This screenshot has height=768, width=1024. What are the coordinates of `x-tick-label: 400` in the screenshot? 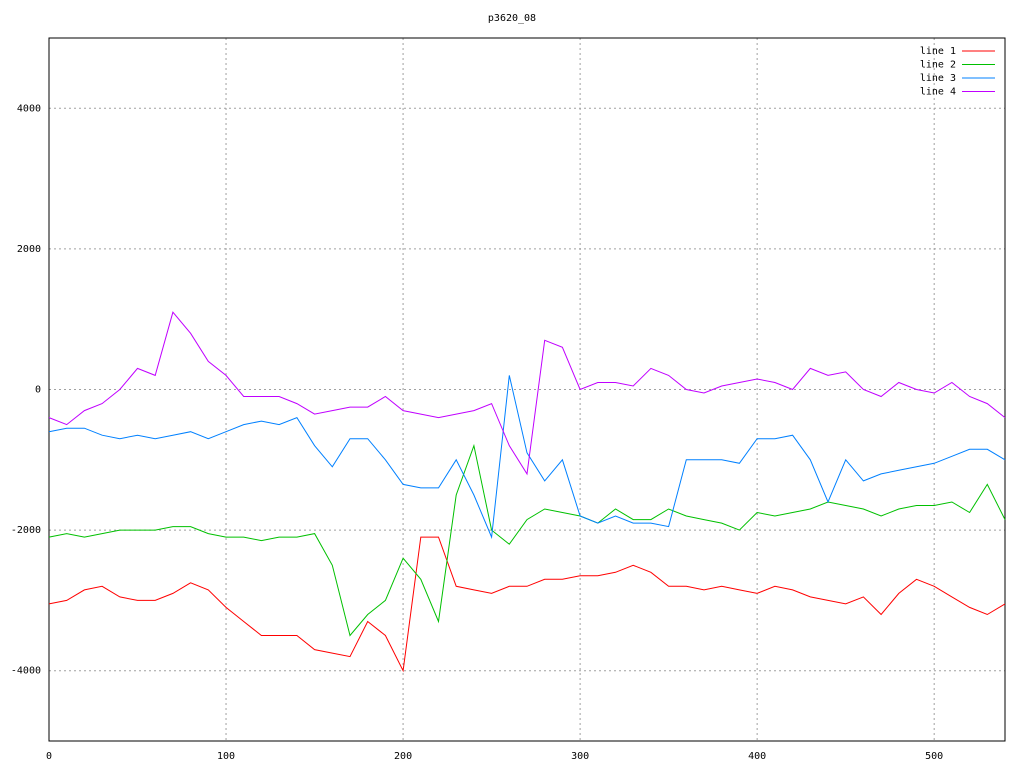 It's located at (757, 756).